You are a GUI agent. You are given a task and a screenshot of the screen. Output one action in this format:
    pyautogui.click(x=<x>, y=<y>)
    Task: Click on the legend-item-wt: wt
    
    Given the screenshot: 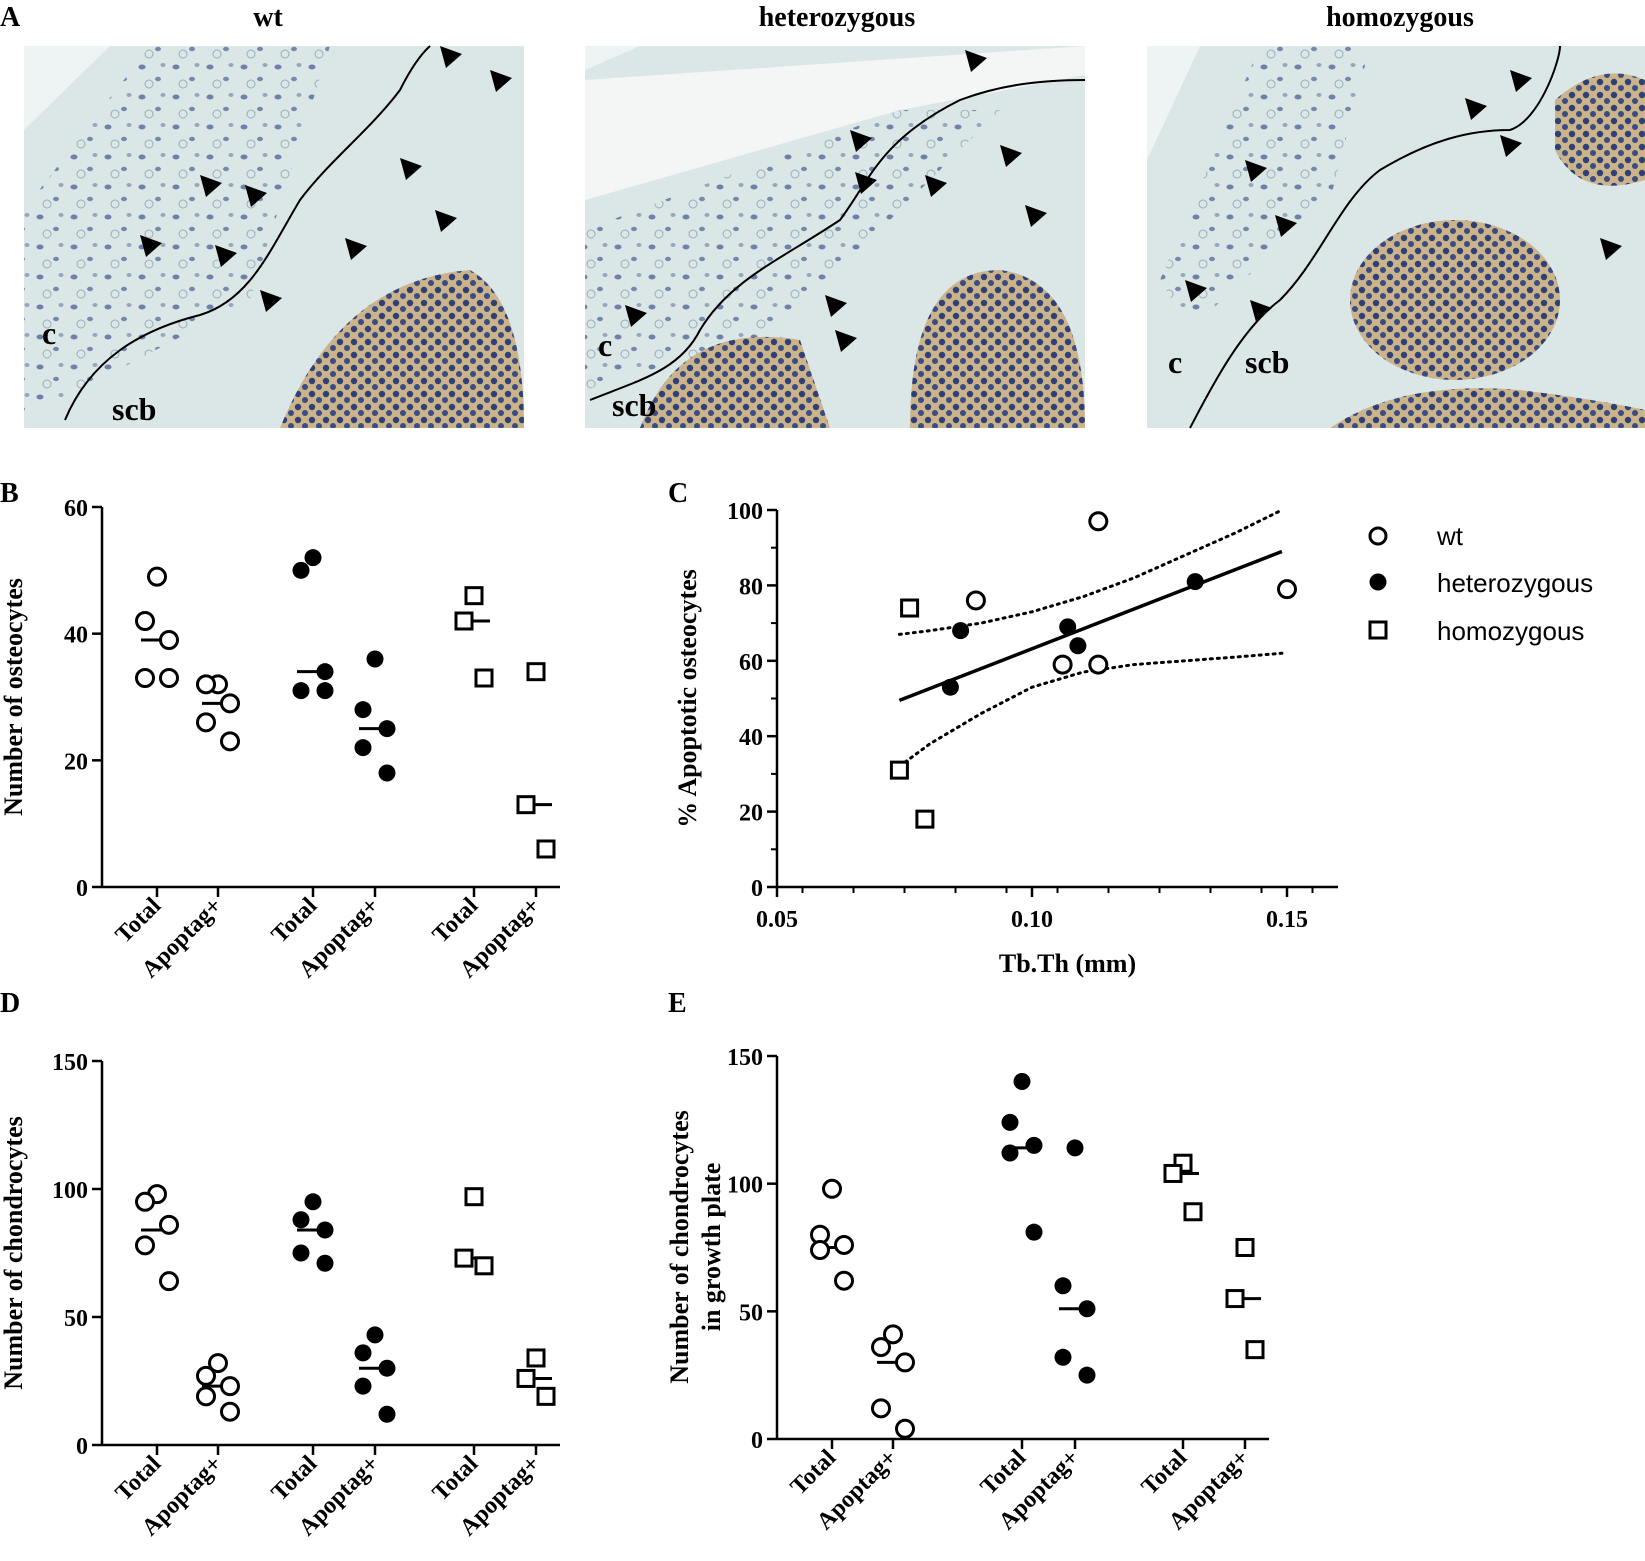 What is the action you would take?
    pyautogui.click(x=1416, y=536)
    